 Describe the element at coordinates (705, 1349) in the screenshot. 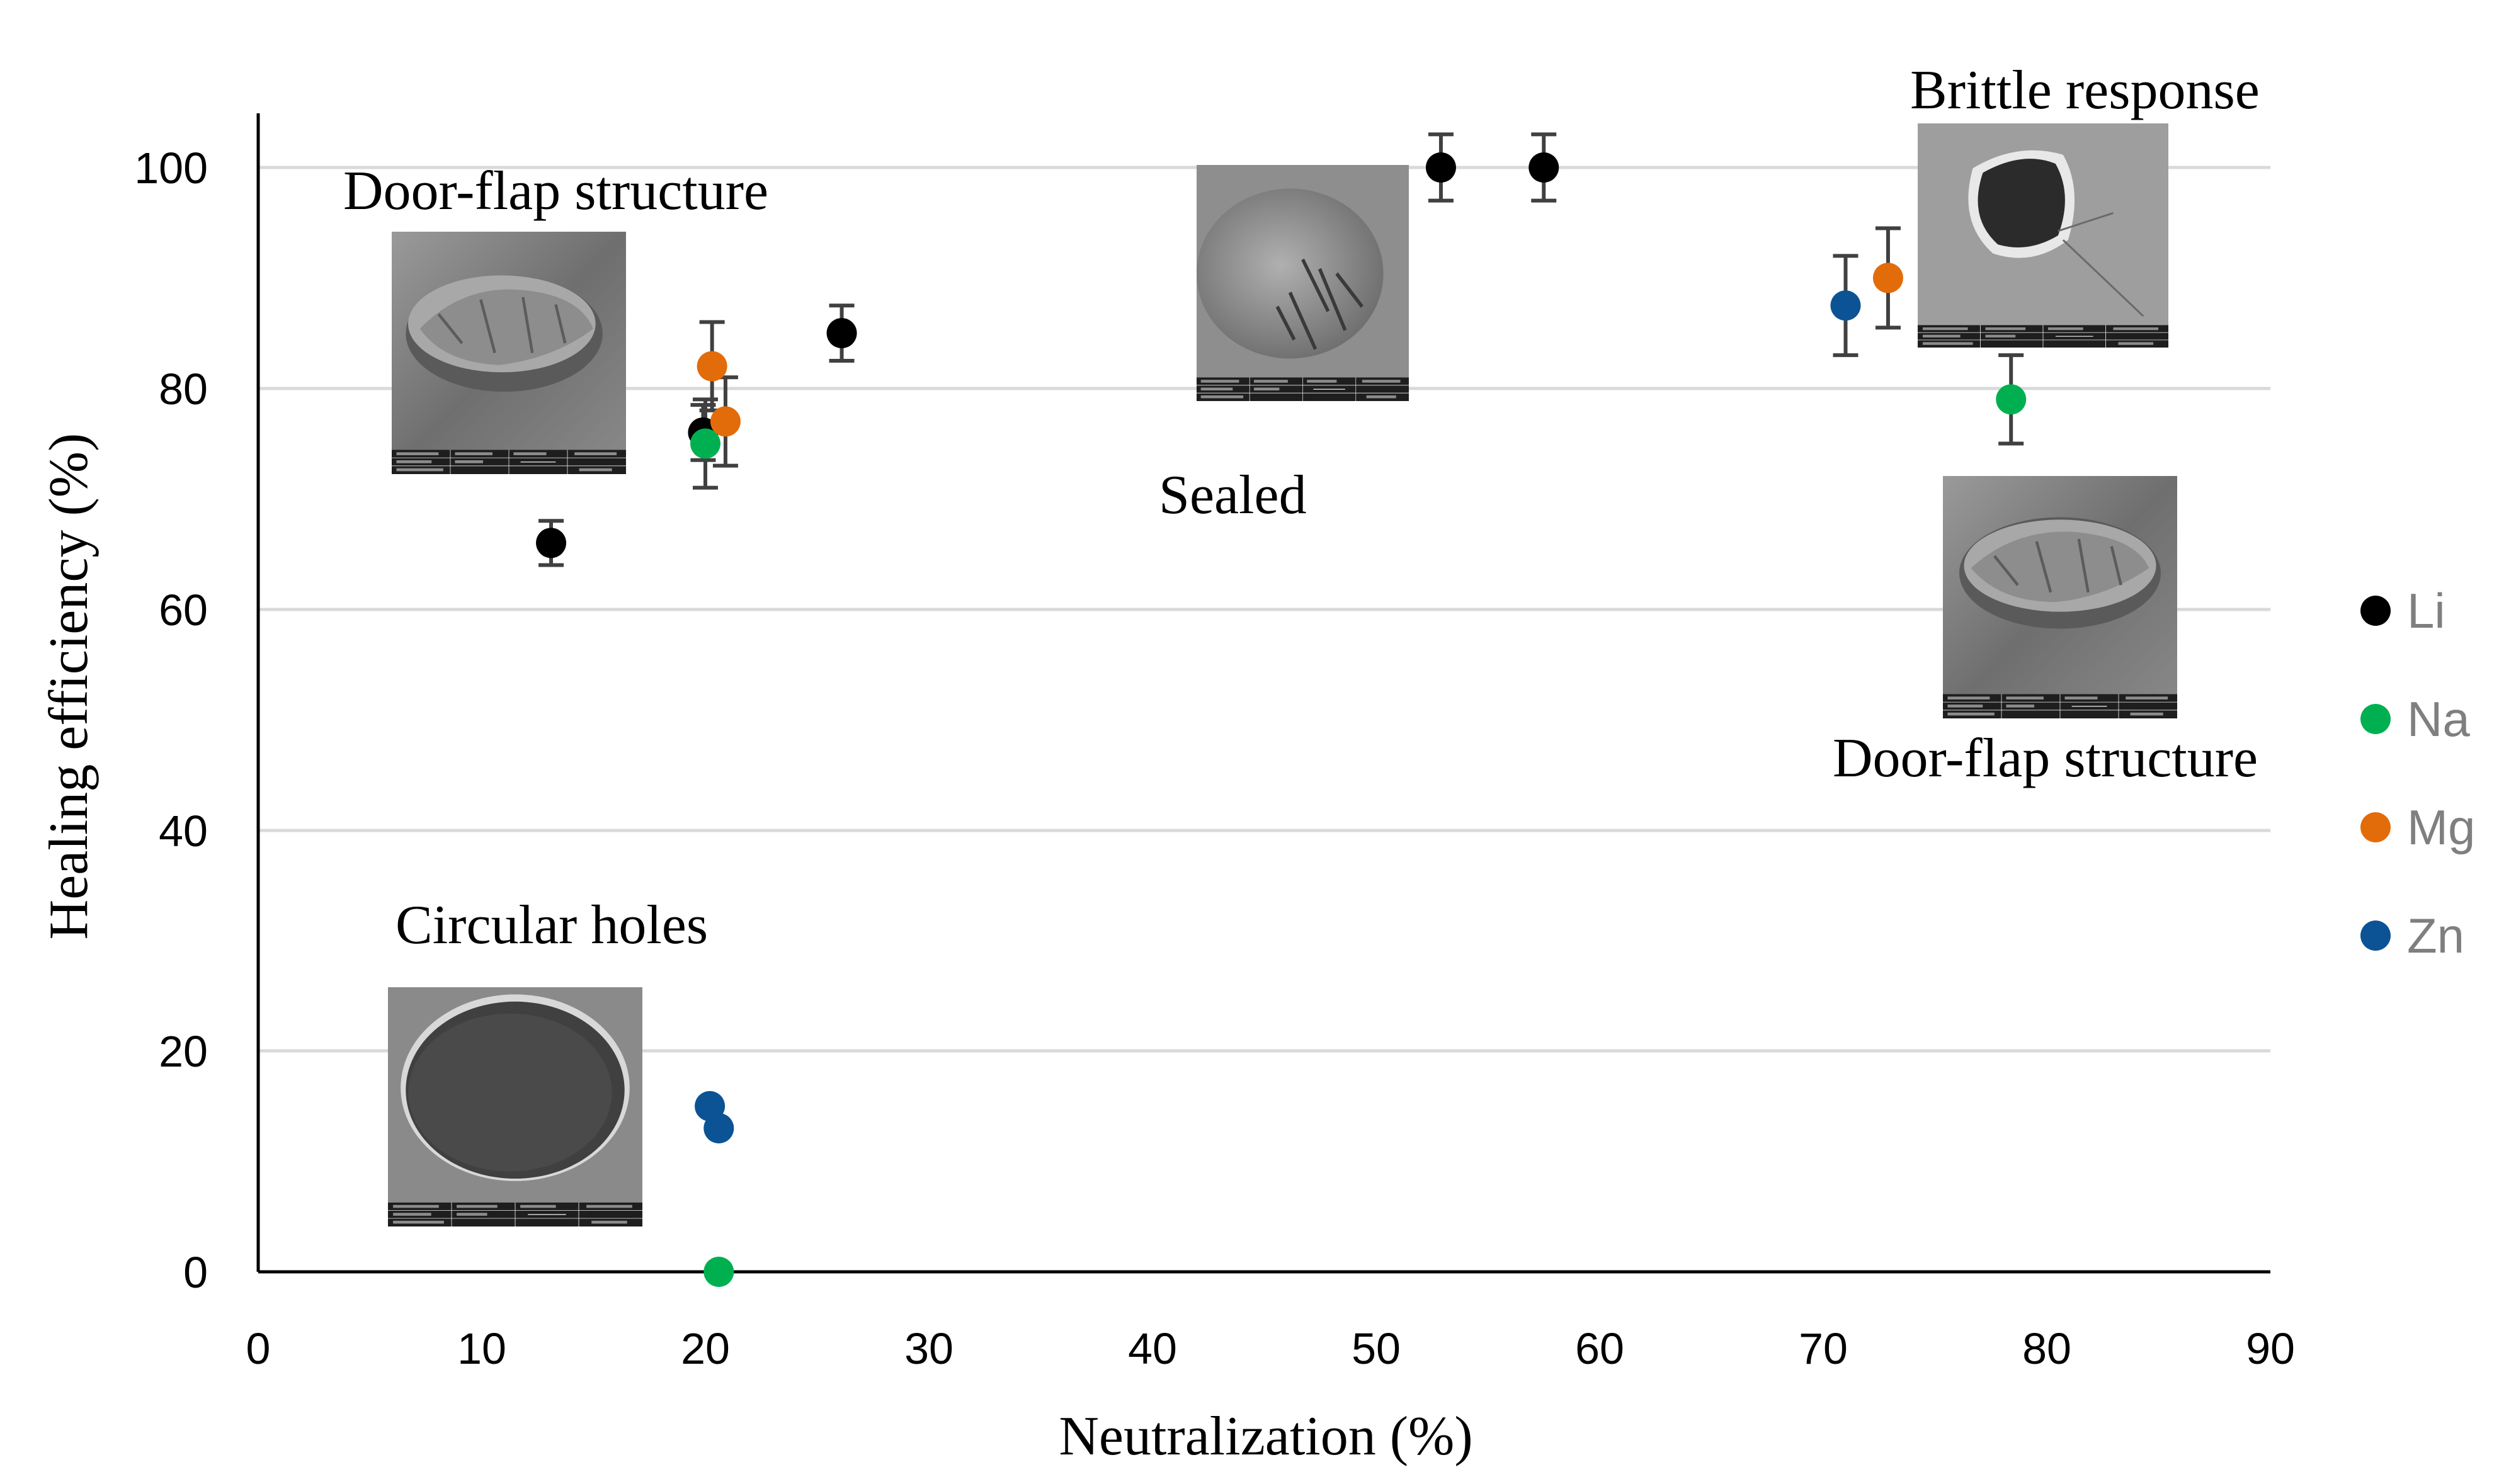

I see `x-tick-label: 20` at that location.